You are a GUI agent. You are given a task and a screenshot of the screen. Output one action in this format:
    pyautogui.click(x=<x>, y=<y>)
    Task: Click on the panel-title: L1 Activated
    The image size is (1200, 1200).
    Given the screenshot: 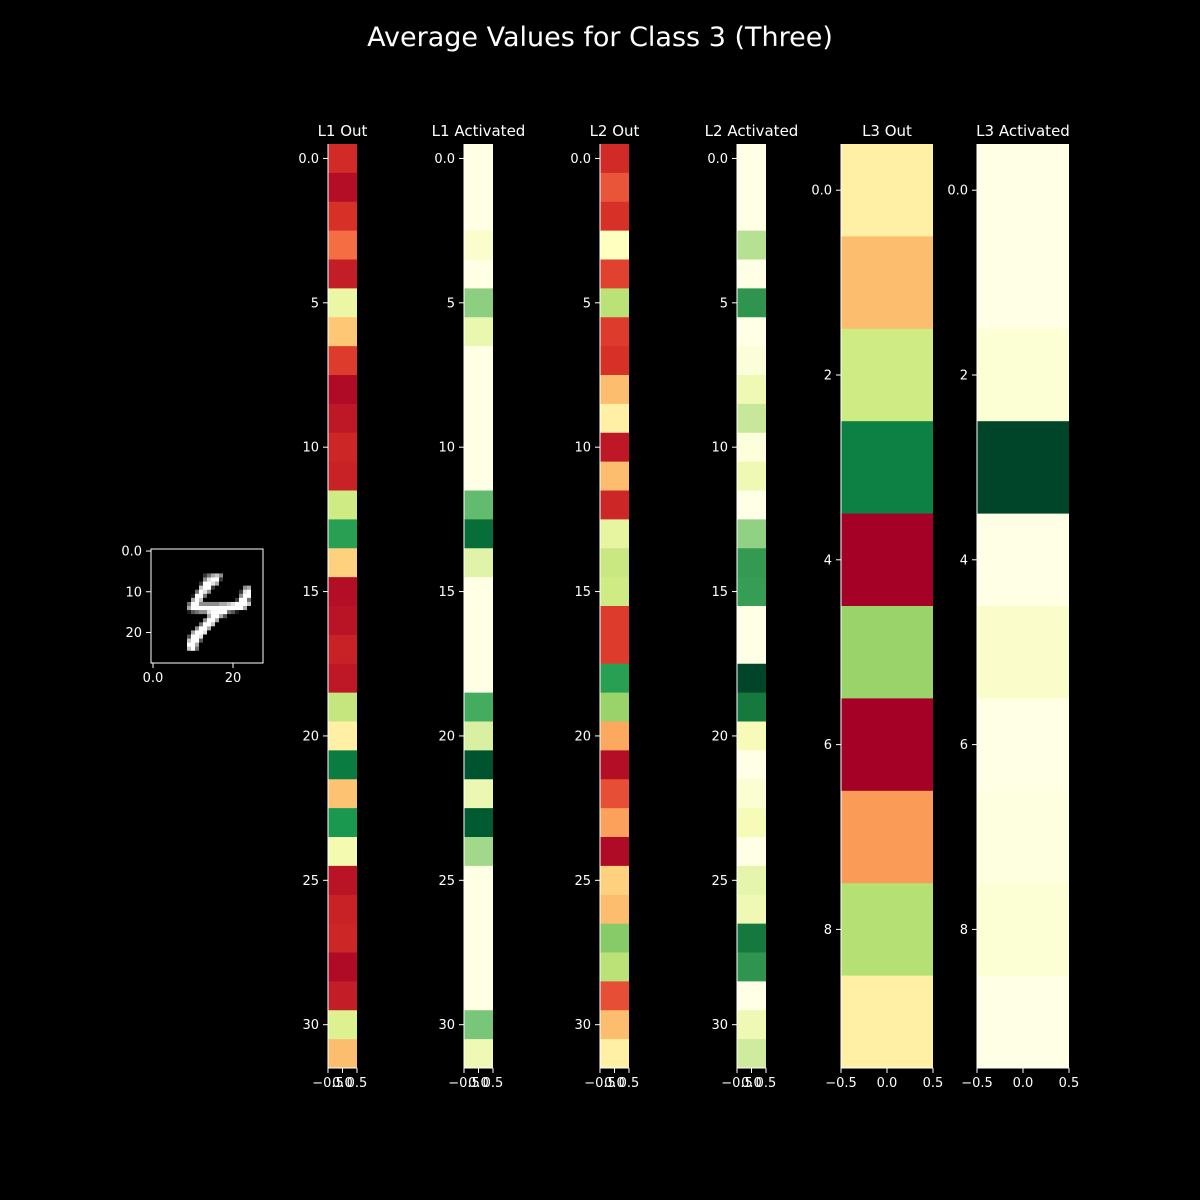 What is the action you would take?
    pyautogui.click(x=479, y=131)
    